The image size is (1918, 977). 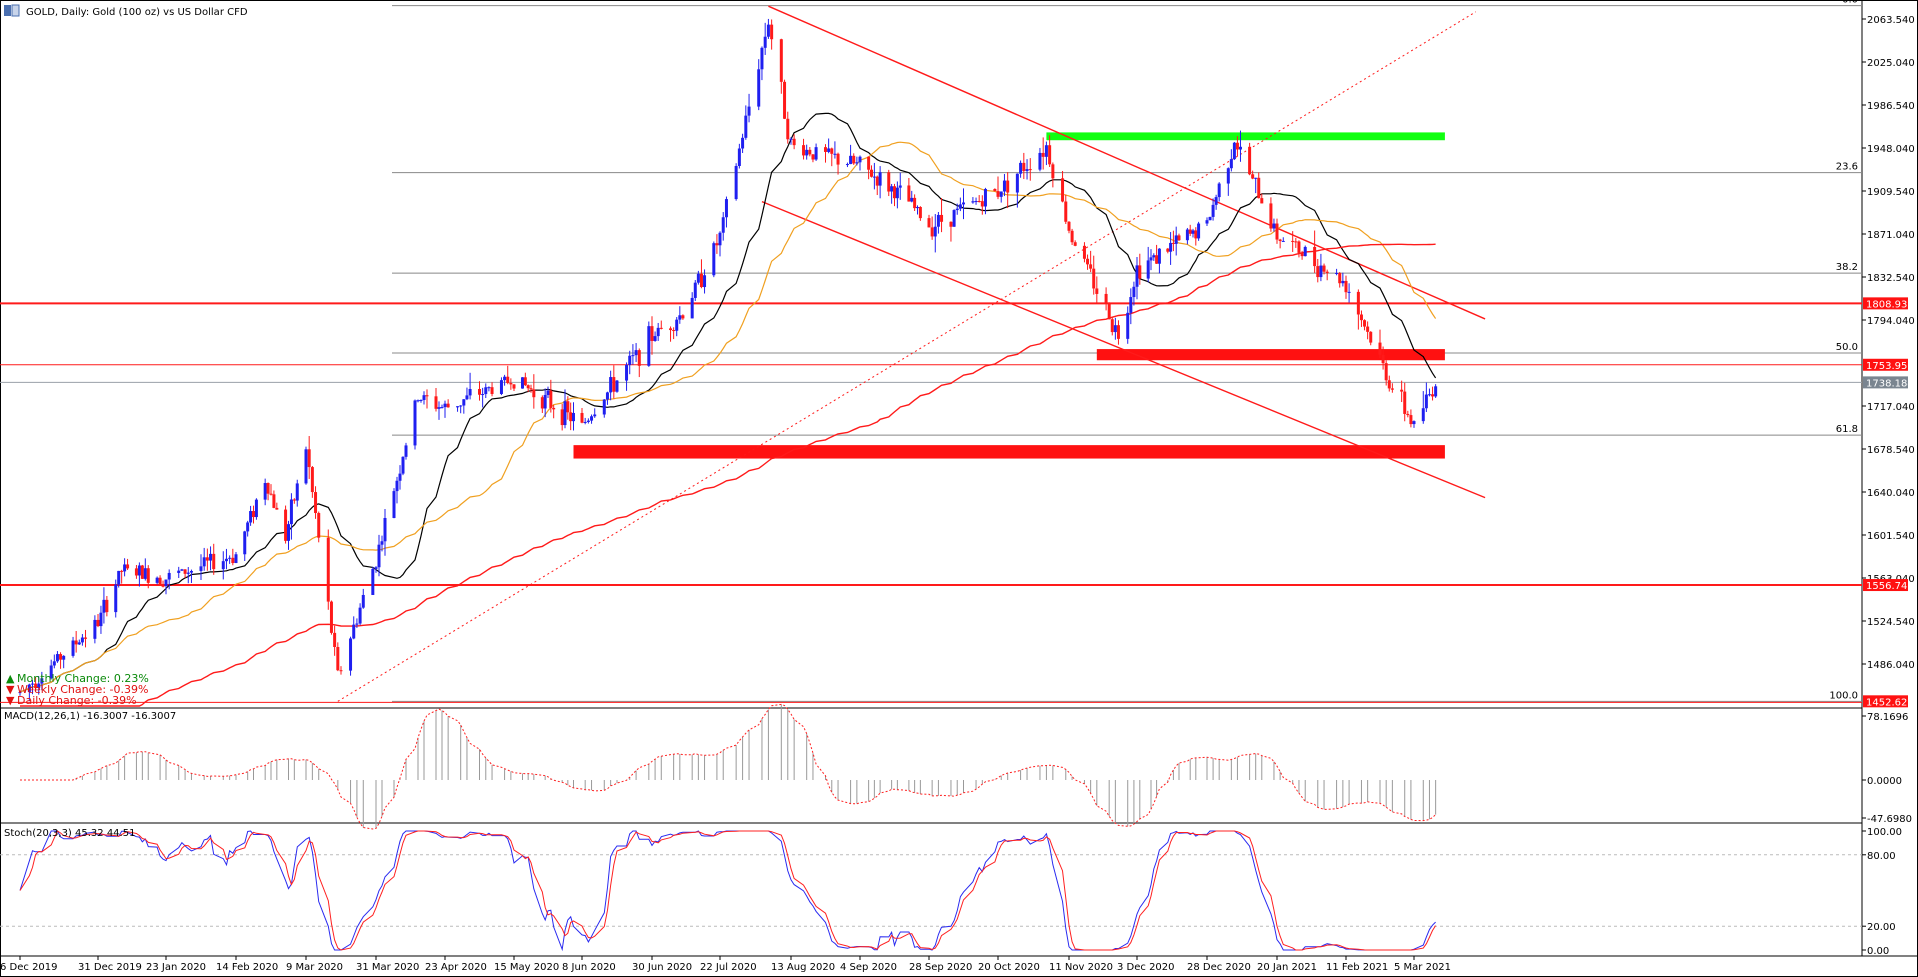 I want to click on stoch-tick-label: 100.00, so click(x=1884, y=832).